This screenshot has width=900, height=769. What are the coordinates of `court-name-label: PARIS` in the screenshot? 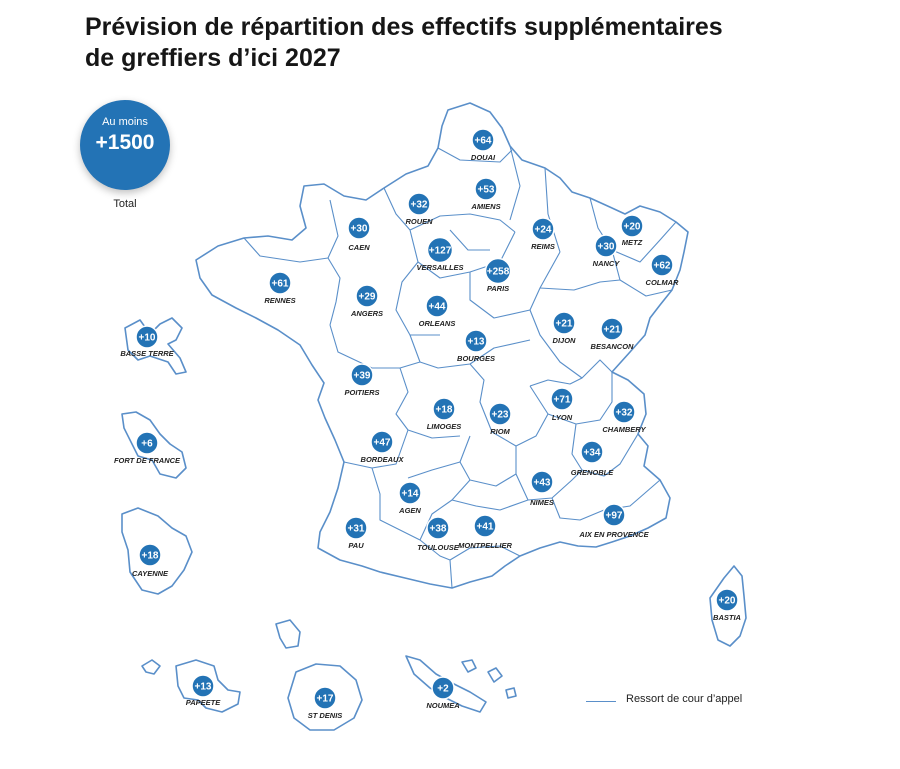 It's located at (498, 288).